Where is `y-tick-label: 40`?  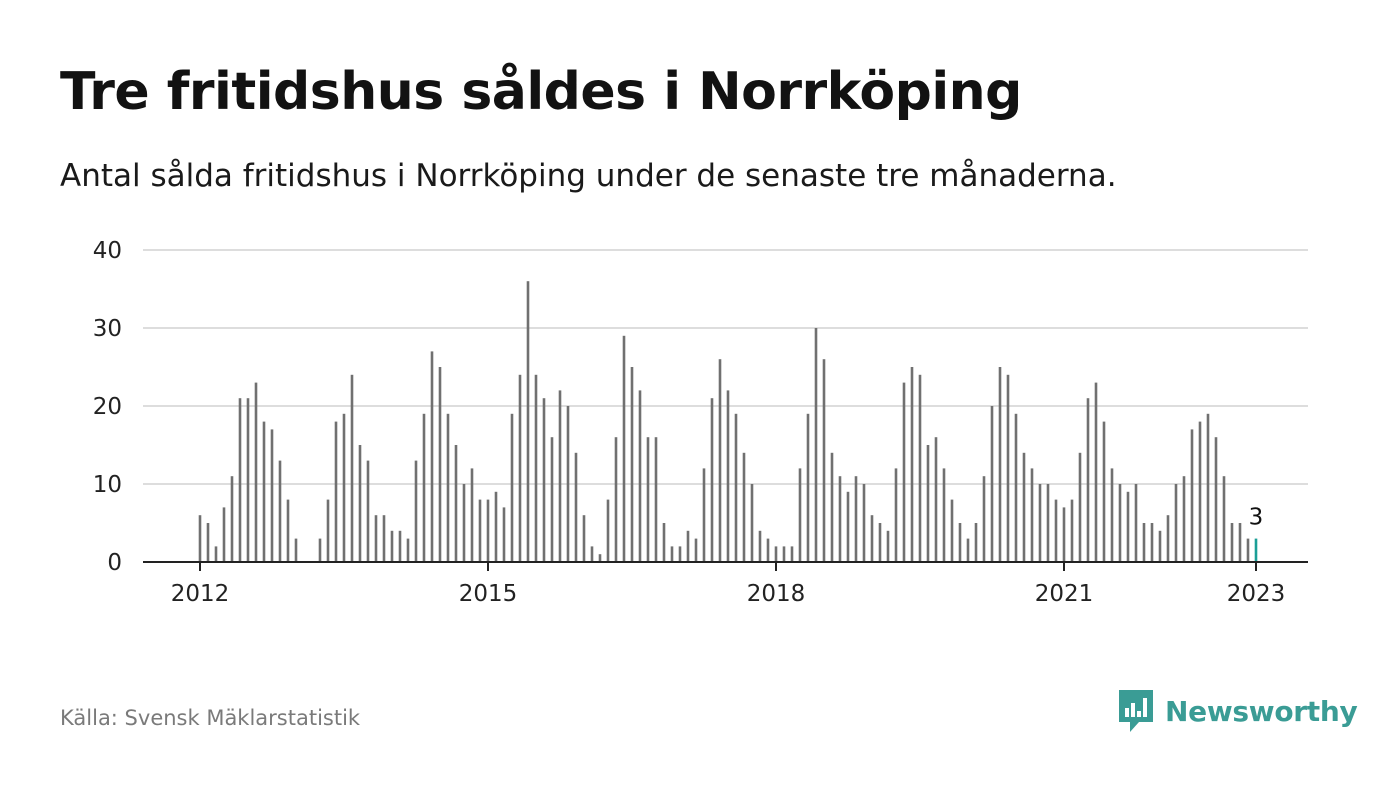 y-tick-label: 40 is located at coordinates (107, 251).